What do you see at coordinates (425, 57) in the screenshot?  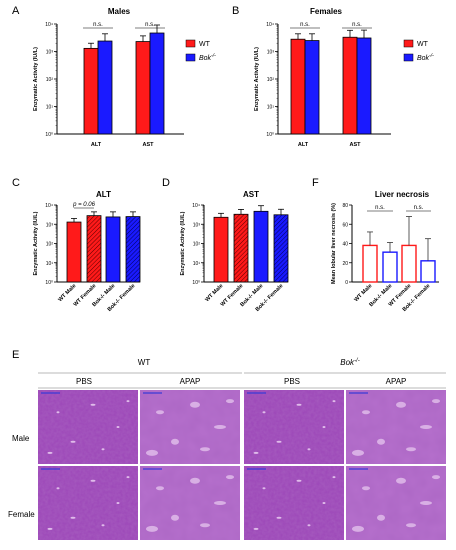 I see `legend-label-bok: Bok-/-` at bounding box center [425, 57].